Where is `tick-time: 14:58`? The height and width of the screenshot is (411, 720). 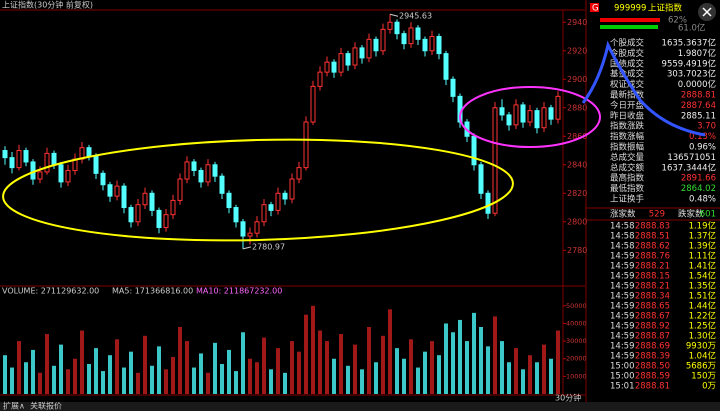
tick-time: 14:58 is located at coordinates (622, 237).